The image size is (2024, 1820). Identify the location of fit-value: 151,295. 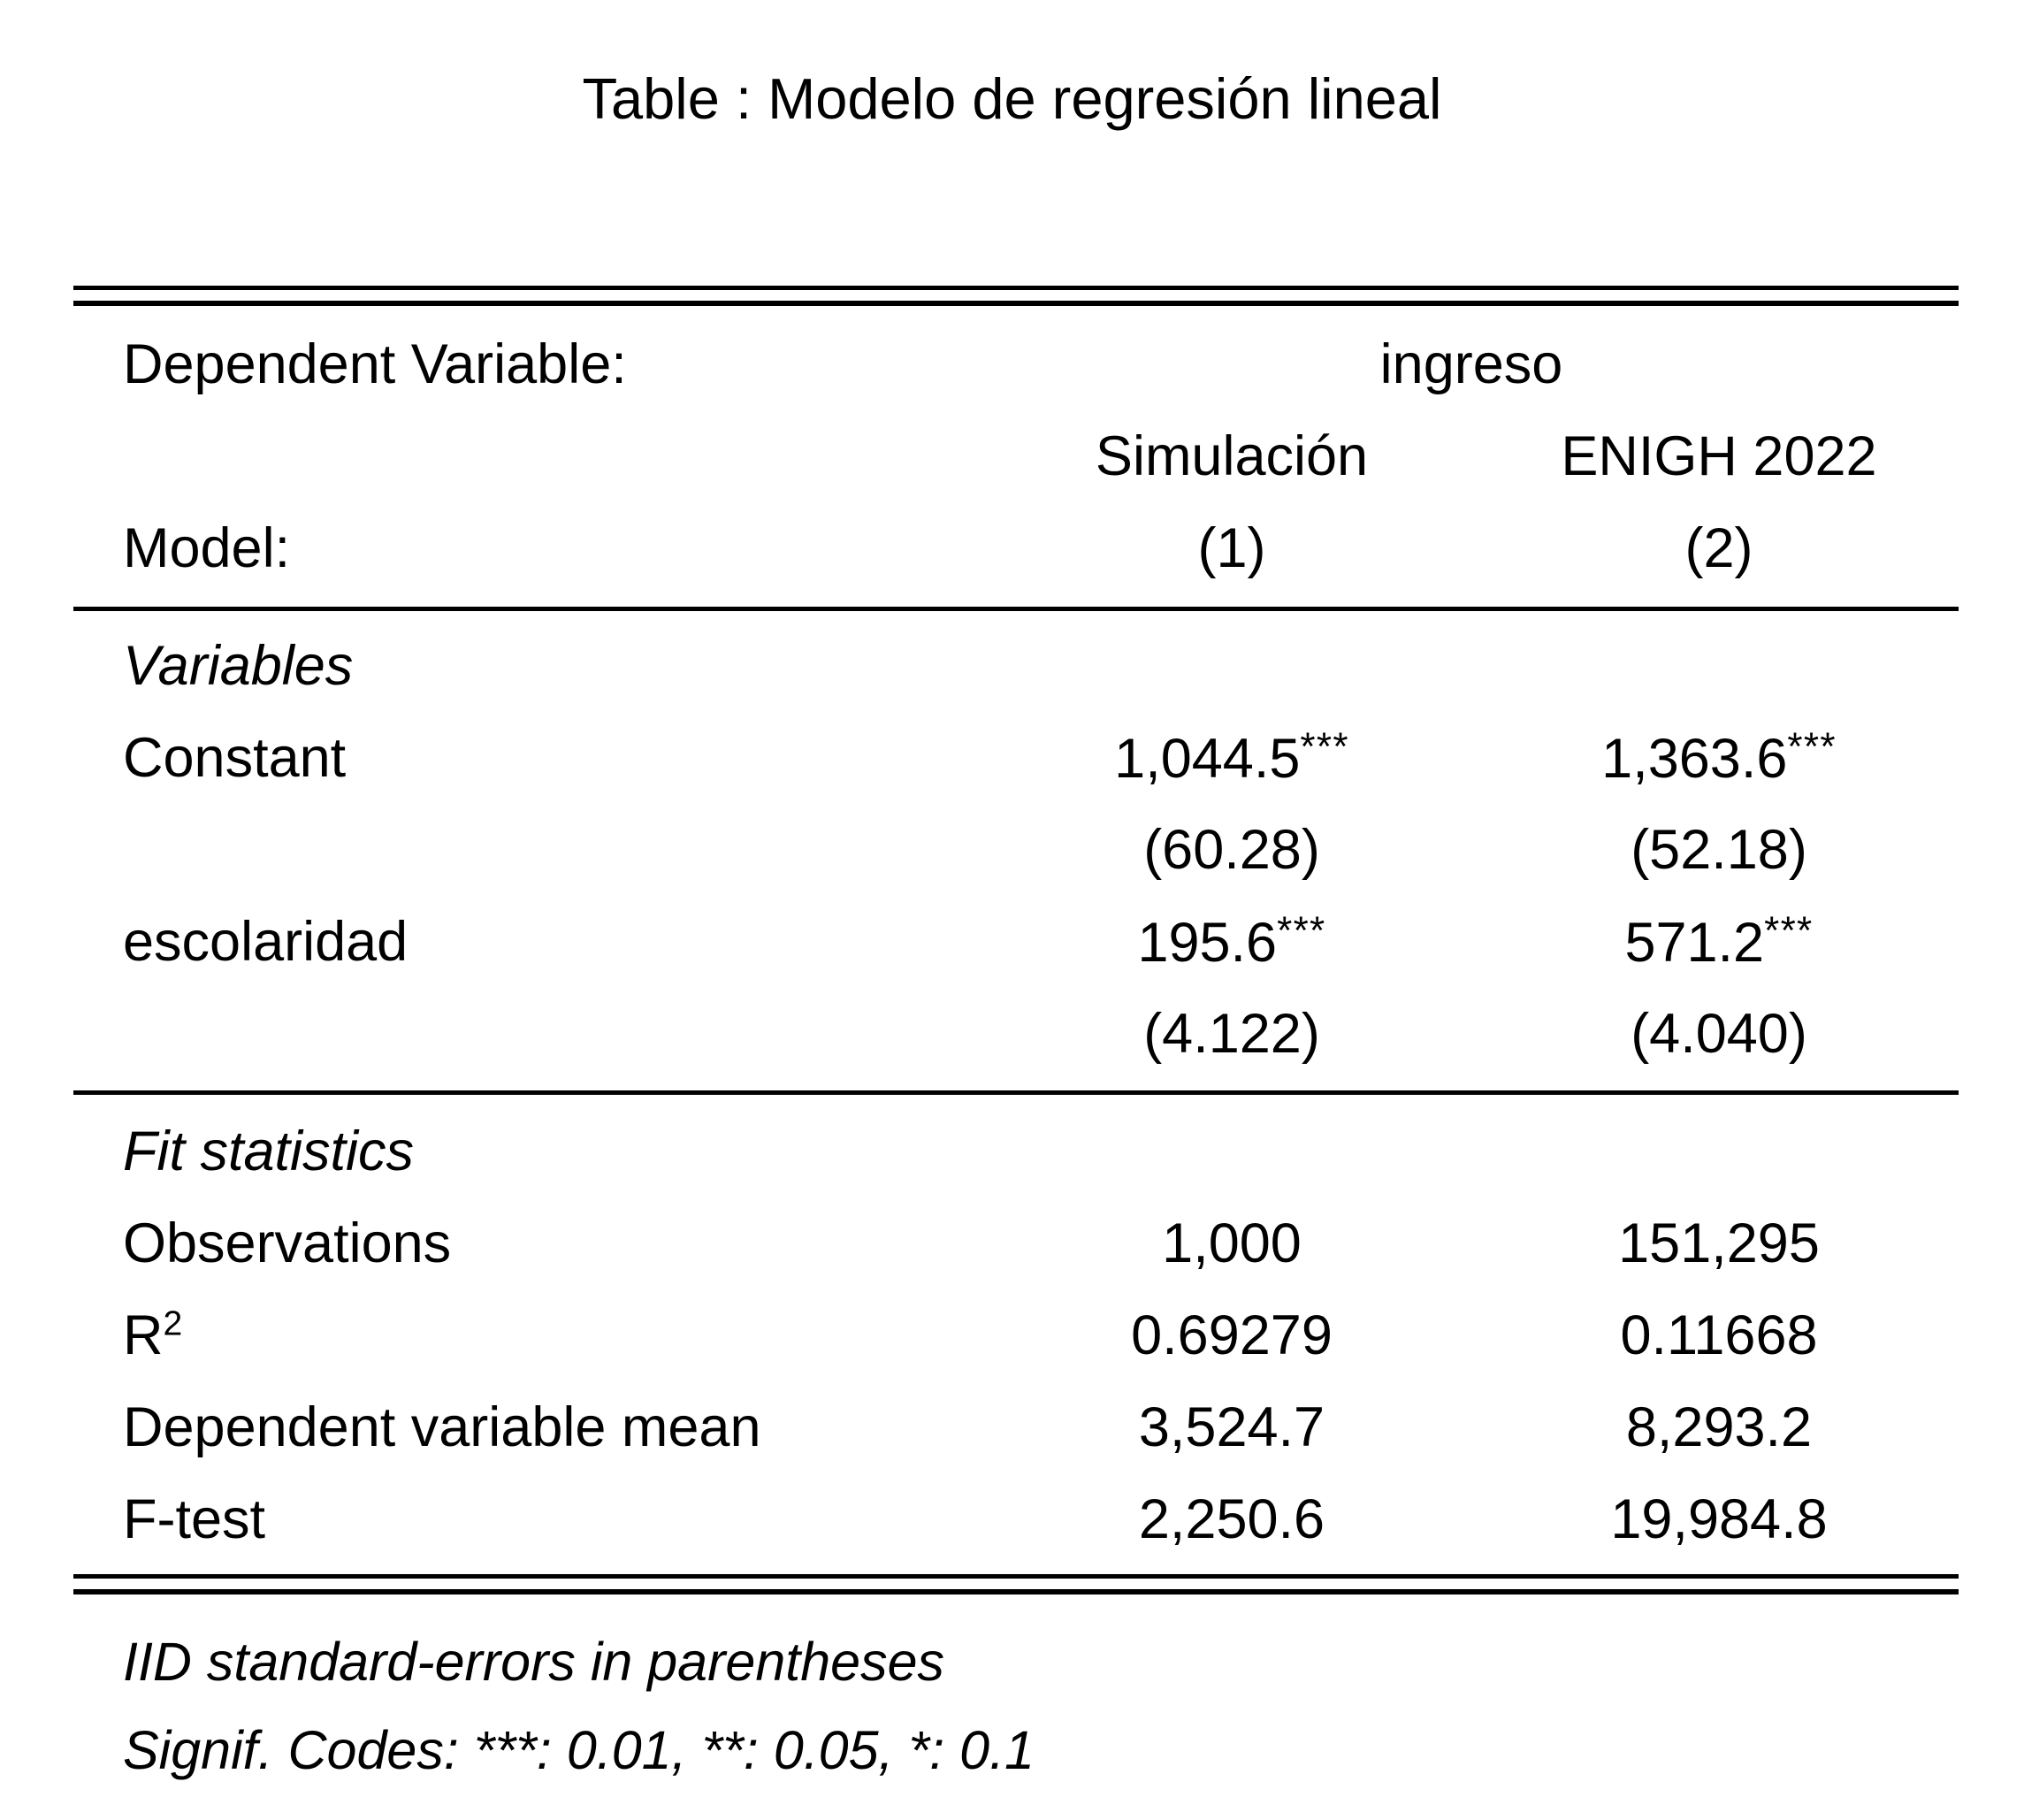
(1719, 1243).